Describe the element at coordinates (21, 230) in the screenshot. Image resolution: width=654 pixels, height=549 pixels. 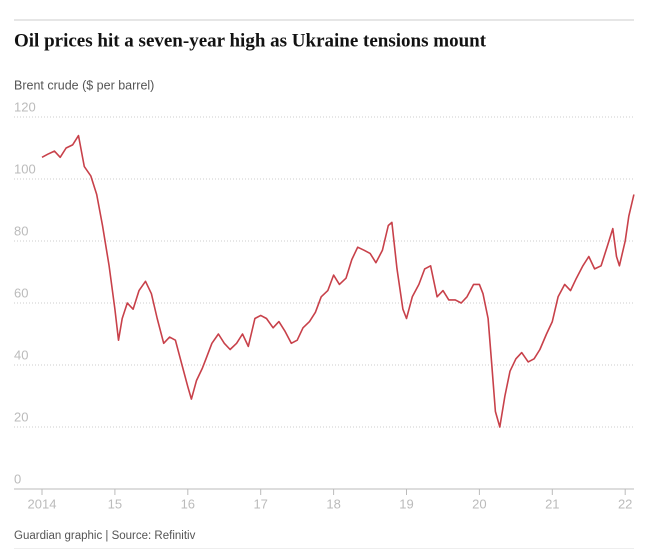
I see `y-tick-label: 80` at that location.